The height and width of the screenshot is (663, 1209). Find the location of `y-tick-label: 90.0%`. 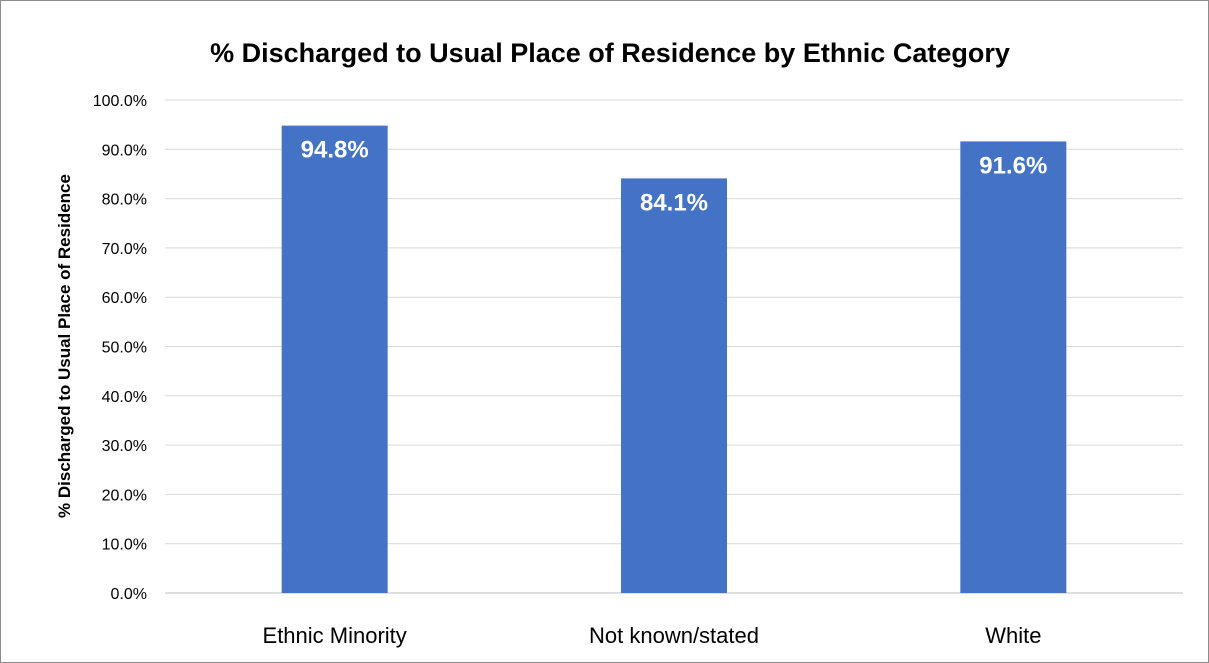

y-tick-label: 90.0% is located at coordinates (124, 150).